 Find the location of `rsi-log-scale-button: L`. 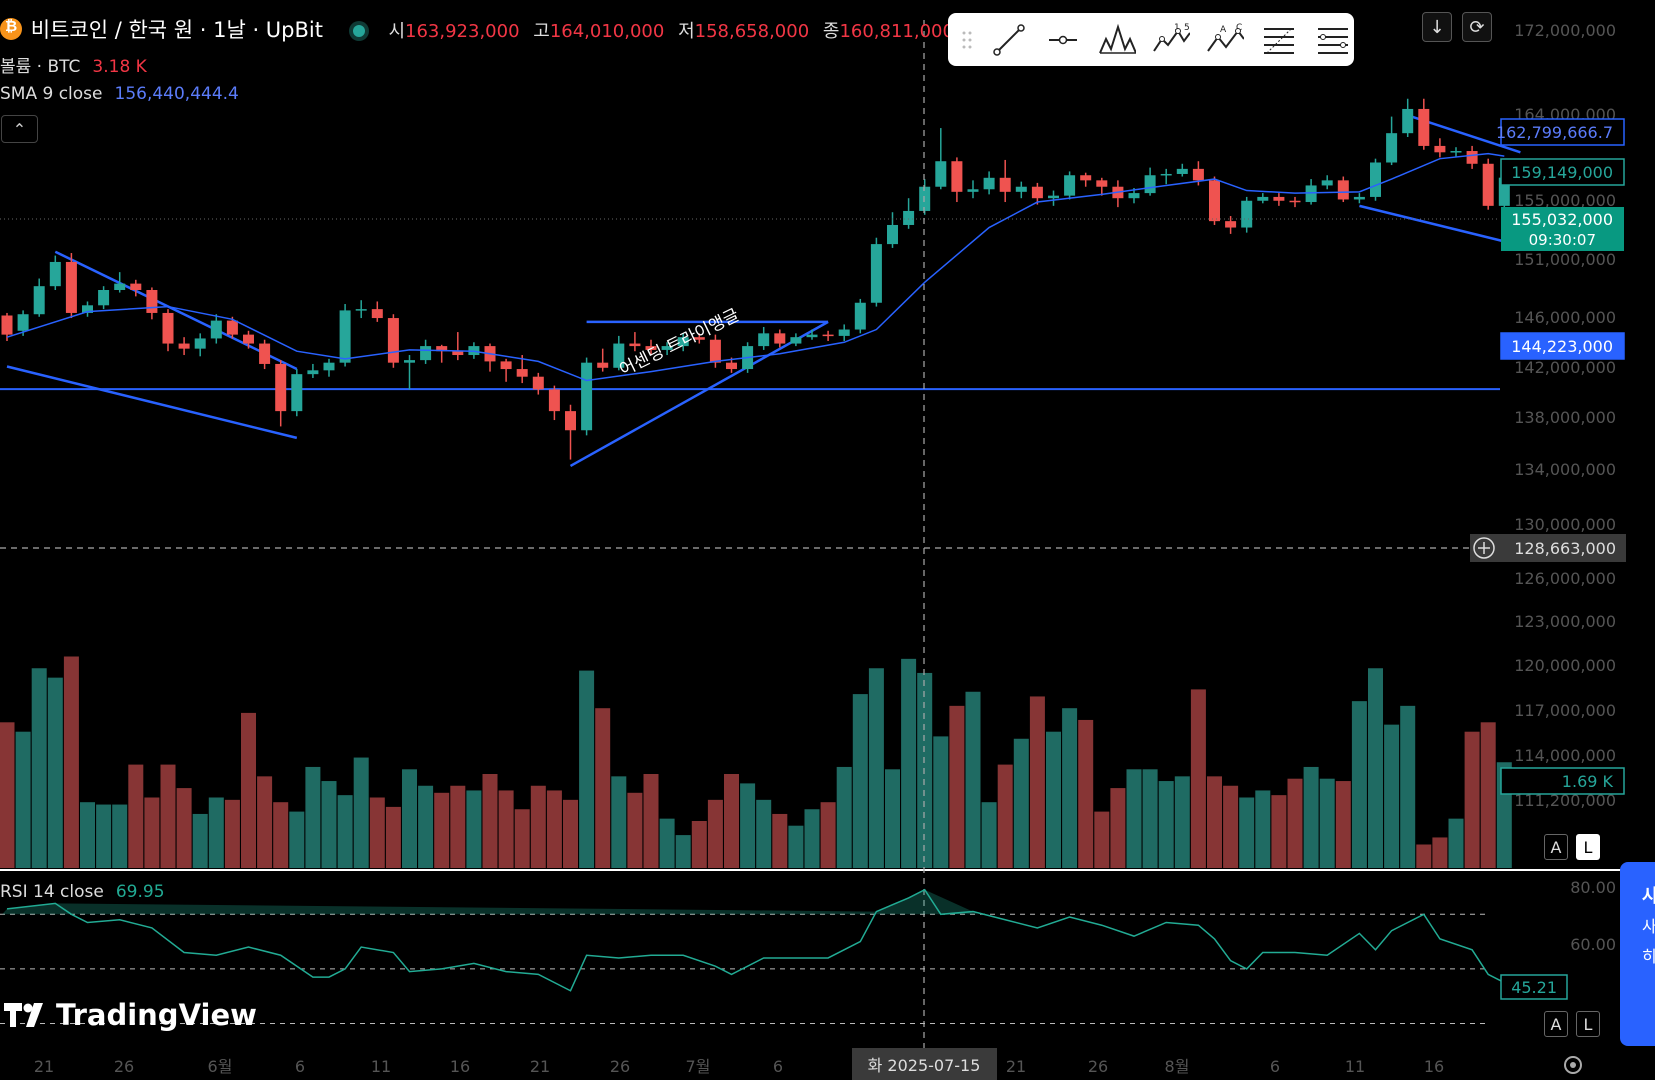

rsi-log-scale-button: L is located at coordinates (1588, 1024).